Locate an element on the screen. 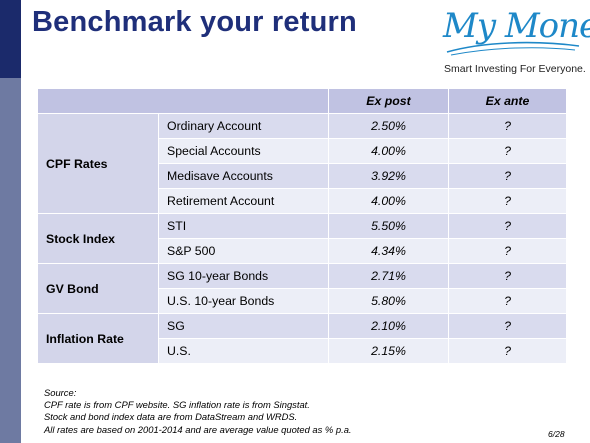 Image resolution: width=590 pixels, height=443 pixels. row-label: SG is located at coordinates (243, 326).